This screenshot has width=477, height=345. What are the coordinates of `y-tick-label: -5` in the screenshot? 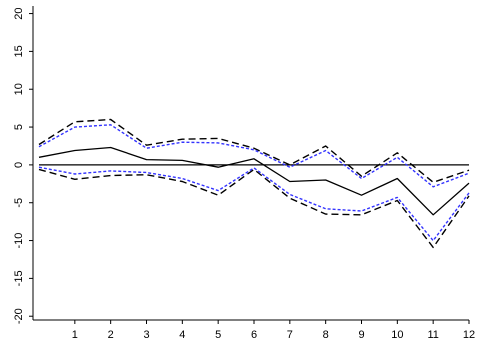 It's located at (19, 203).